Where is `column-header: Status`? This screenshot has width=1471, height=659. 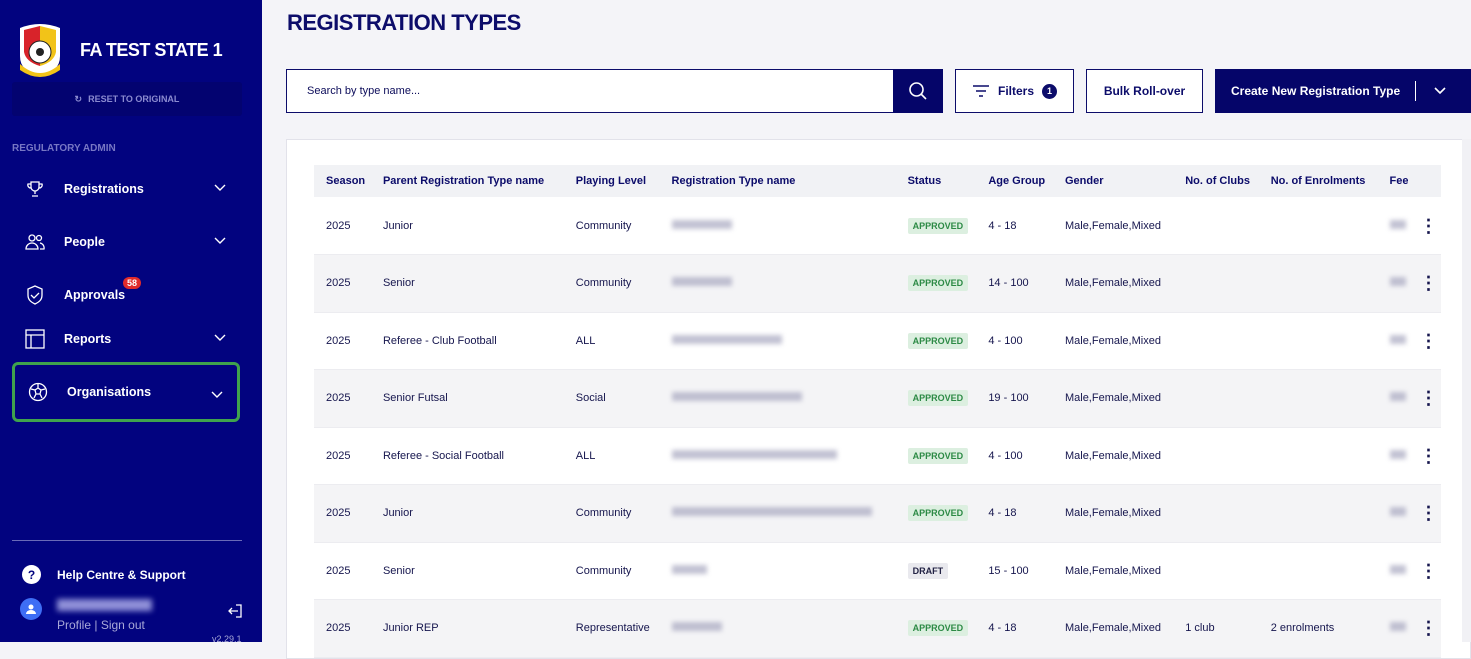
column-header: Status is located at coordinates (936, 181).